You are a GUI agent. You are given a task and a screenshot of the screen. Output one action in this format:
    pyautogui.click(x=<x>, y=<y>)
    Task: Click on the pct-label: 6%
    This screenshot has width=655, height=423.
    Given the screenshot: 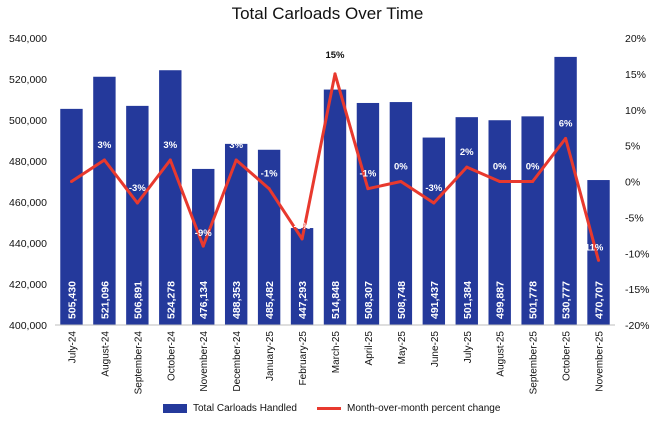 What is the action you would take?
    pyautogui.click(x=566, y=123)
    